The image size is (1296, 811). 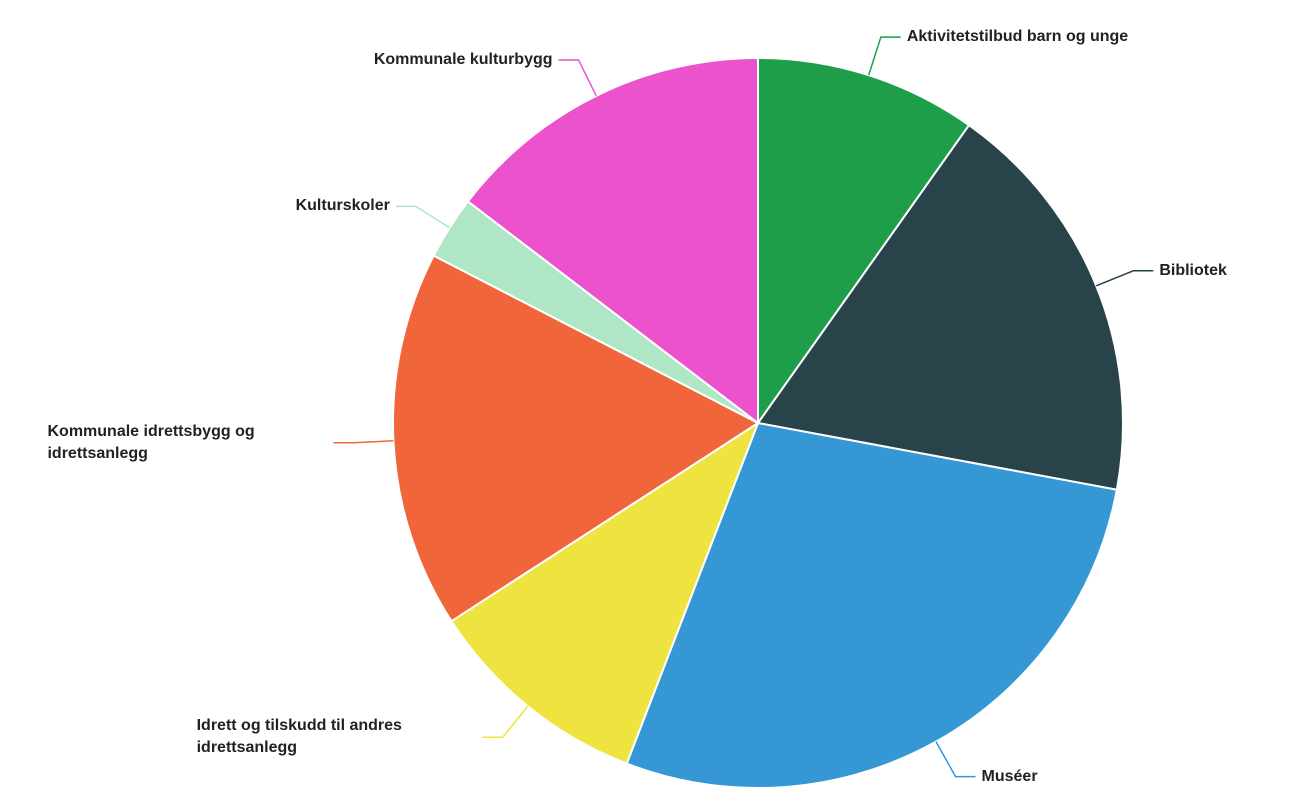 I want to click on slice-label: Muséer, so click(x=1009, y=776).